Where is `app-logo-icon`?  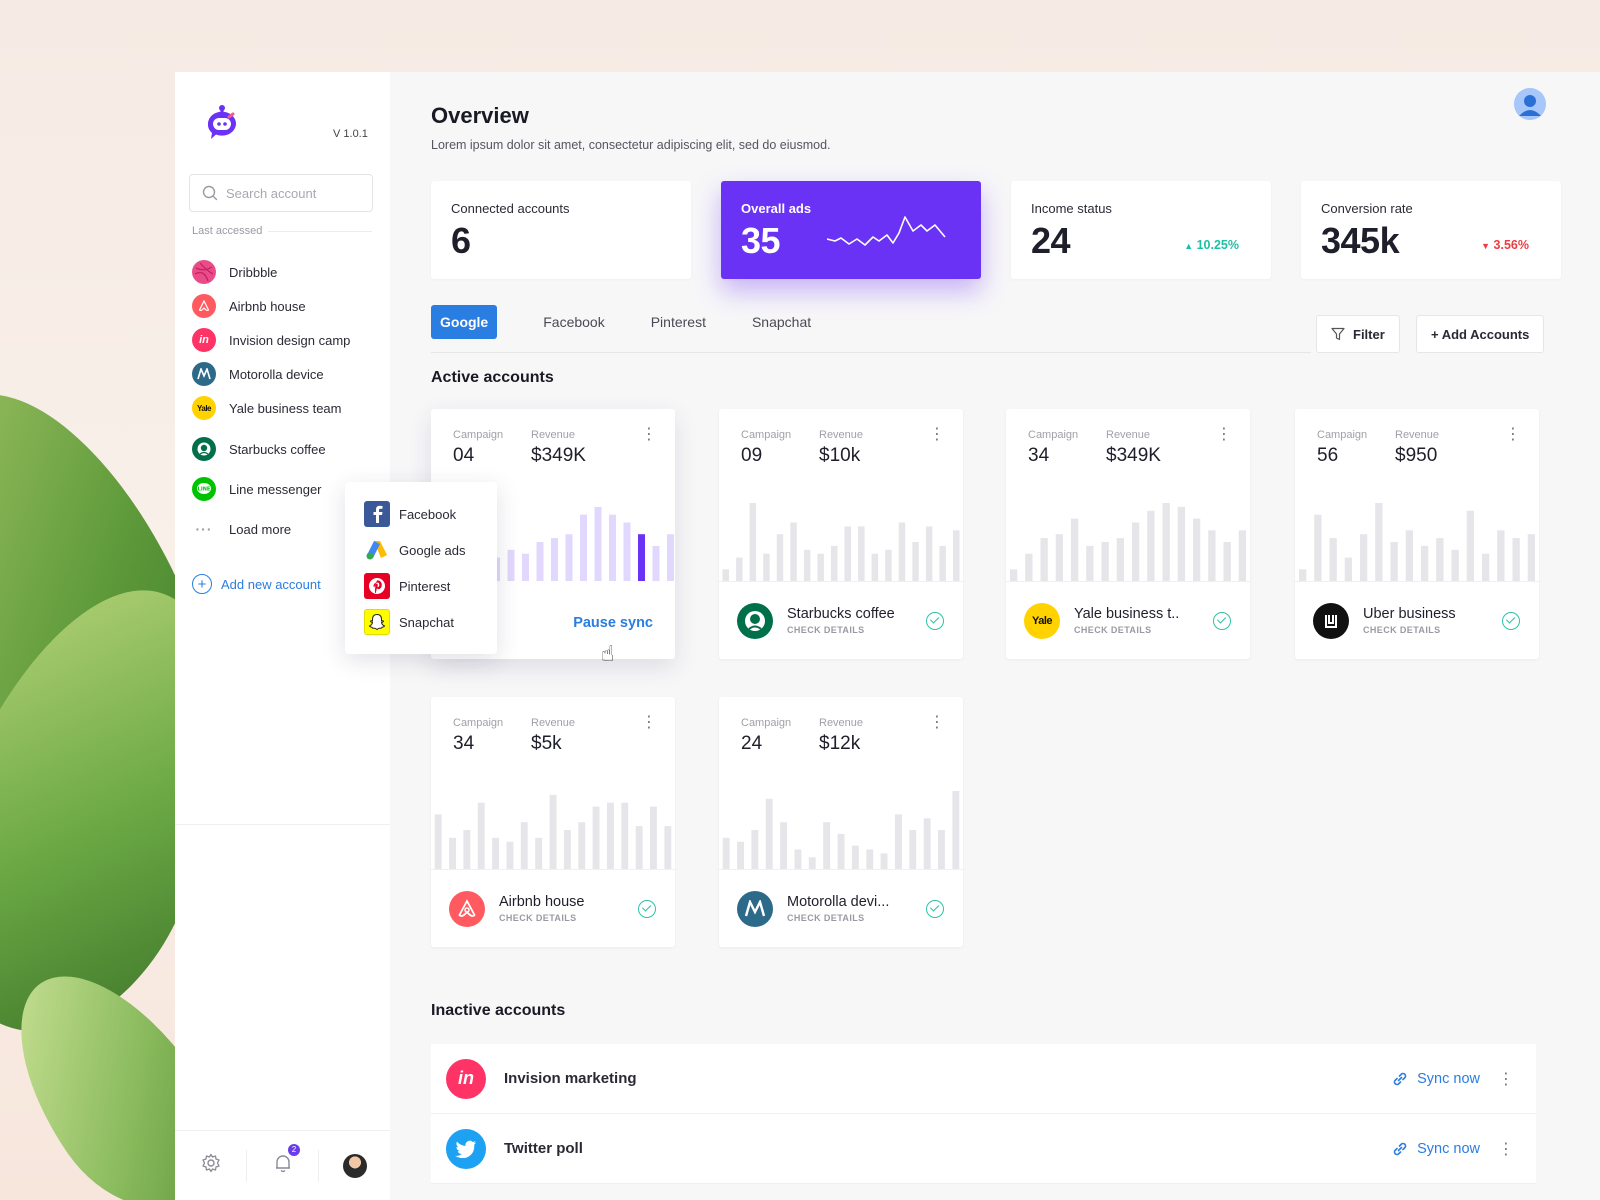 app-logo-icon is located at coordinates (222, 122).